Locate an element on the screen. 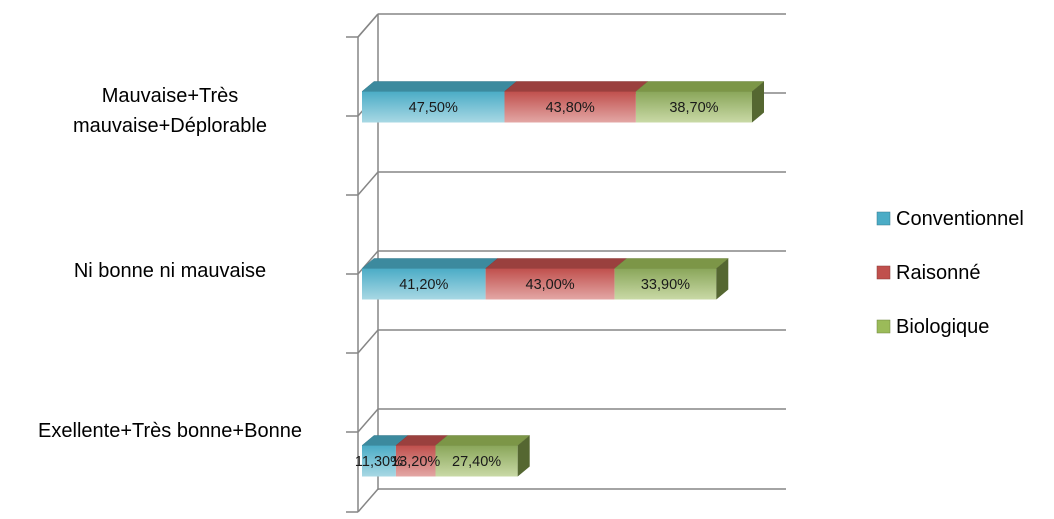 This screenshot has height=519, width=1054. data-label: 11,30% is located at coordinates (379, 462).